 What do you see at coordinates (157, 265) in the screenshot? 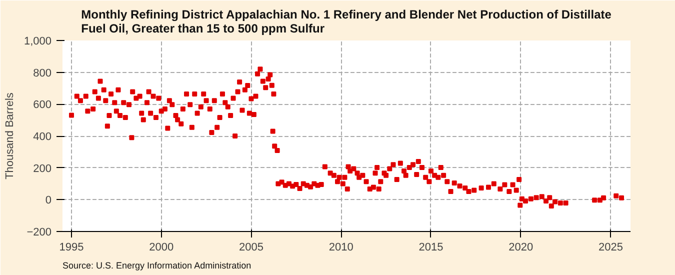
I see `source-note: Source: U.S. Energy Information Administration` at bounding box center [157, 265].